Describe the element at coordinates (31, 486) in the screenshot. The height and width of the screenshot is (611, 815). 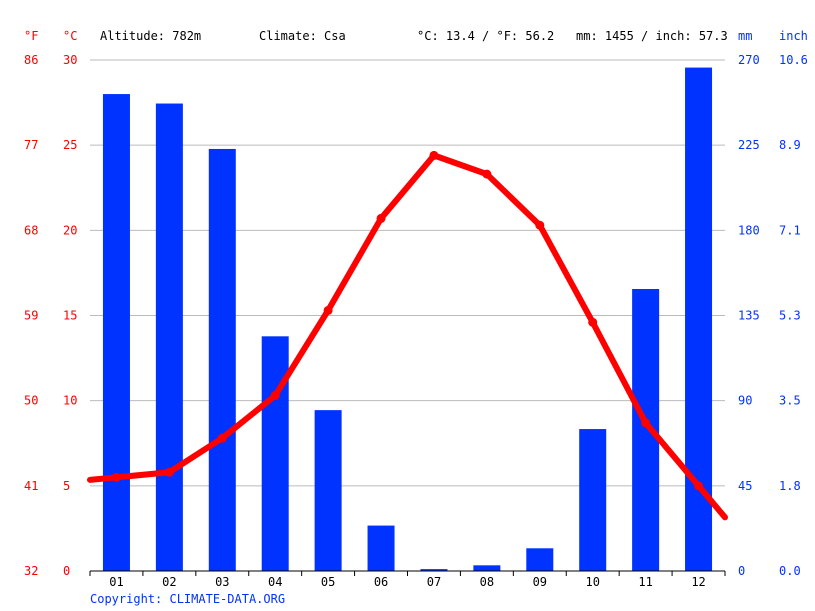
I see `fahrenheit-tick-label: 41` at that location.